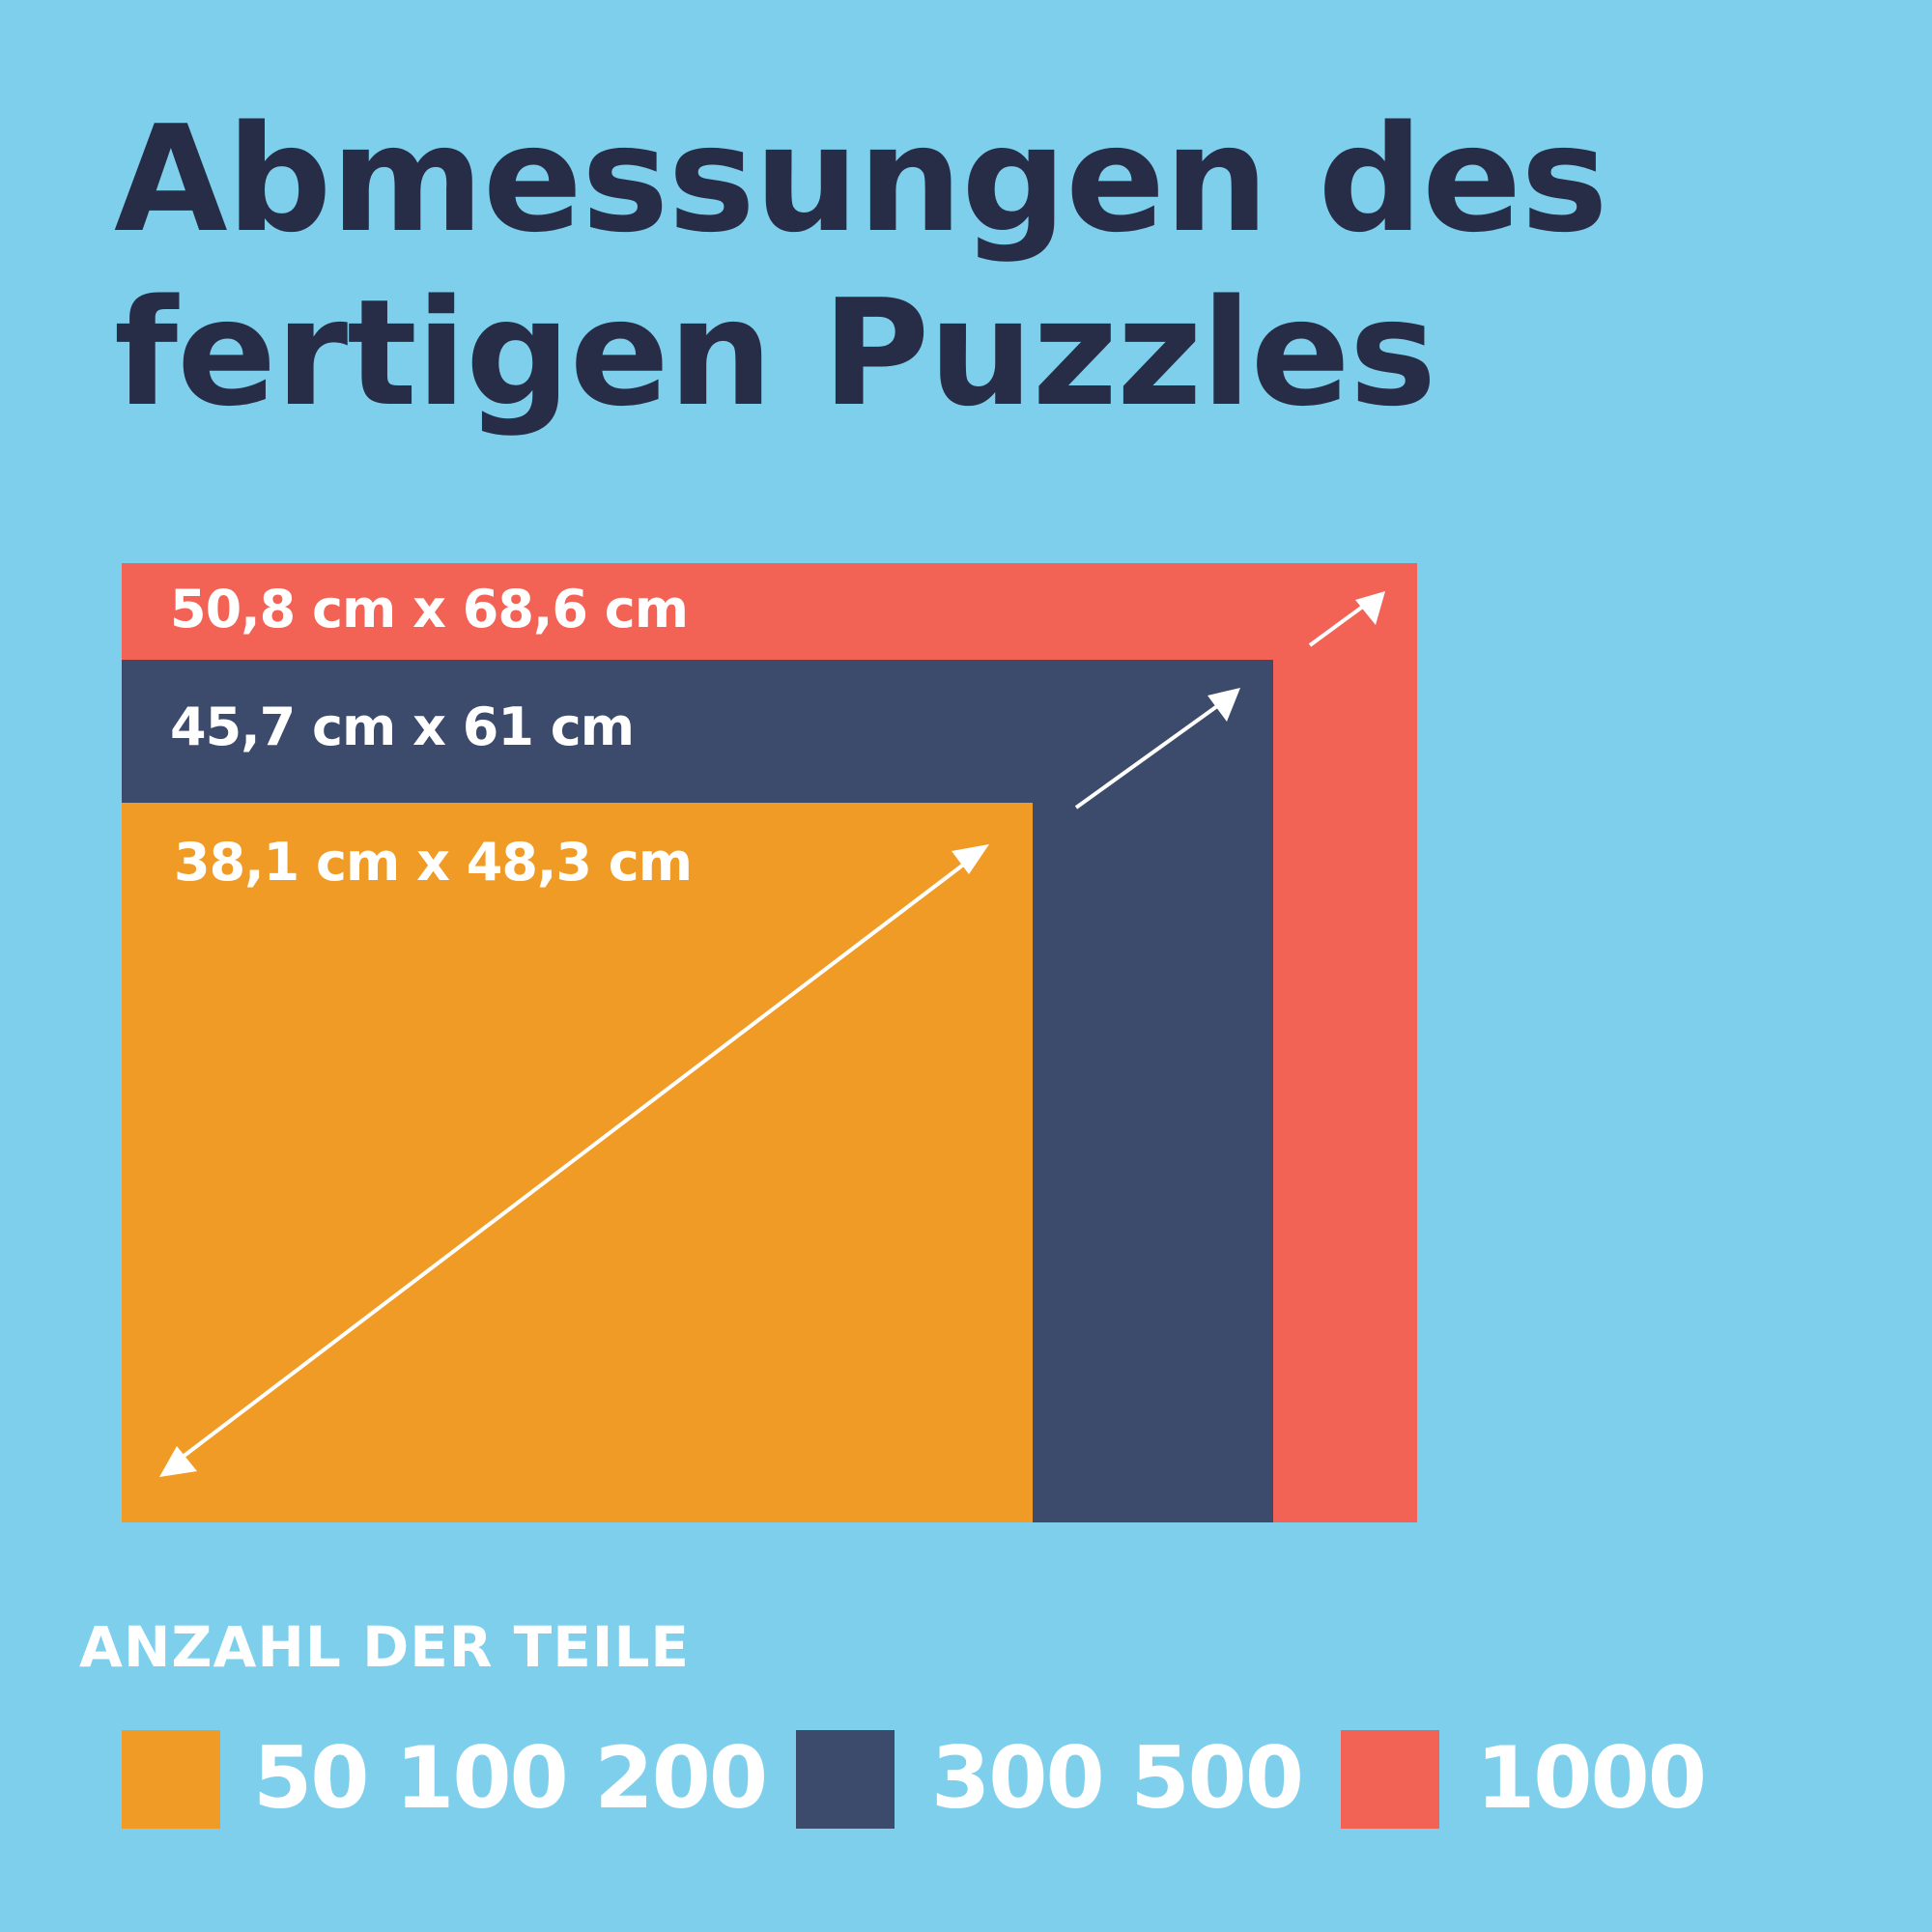 The image size is (1932, 1932). Describe the element at coordinates (861, 179) in the screenshot. I see `title-line-1: Abmessungen des` at that location.